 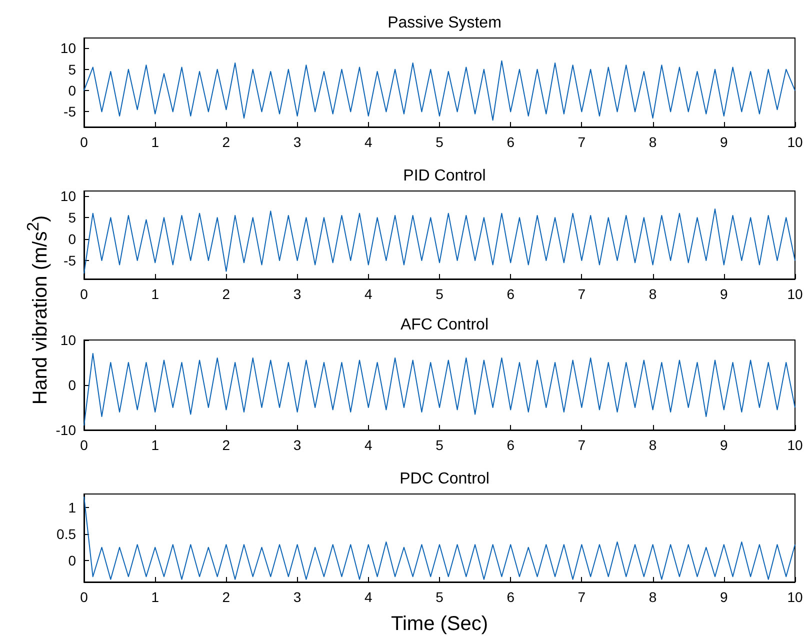 What do you see at coordinates (439, 624) in the screenshot?
I see `x-axis-title: Time (Sec)` at bounding box center [439, 624].